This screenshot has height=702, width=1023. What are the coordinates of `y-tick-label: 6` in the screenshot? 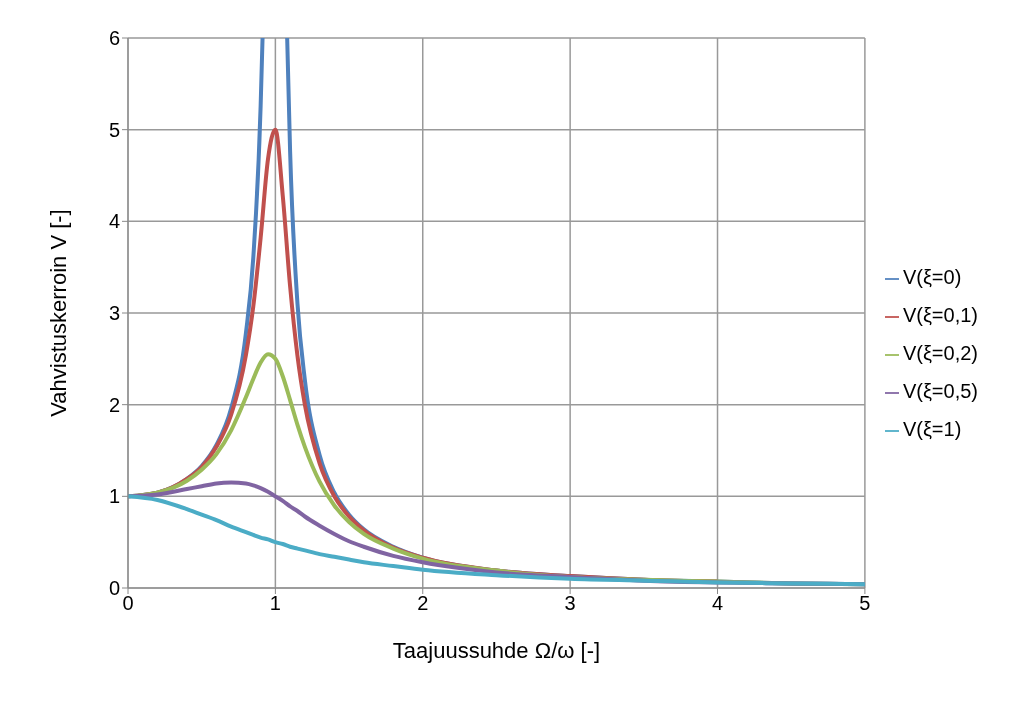 It's located at (114, 38).